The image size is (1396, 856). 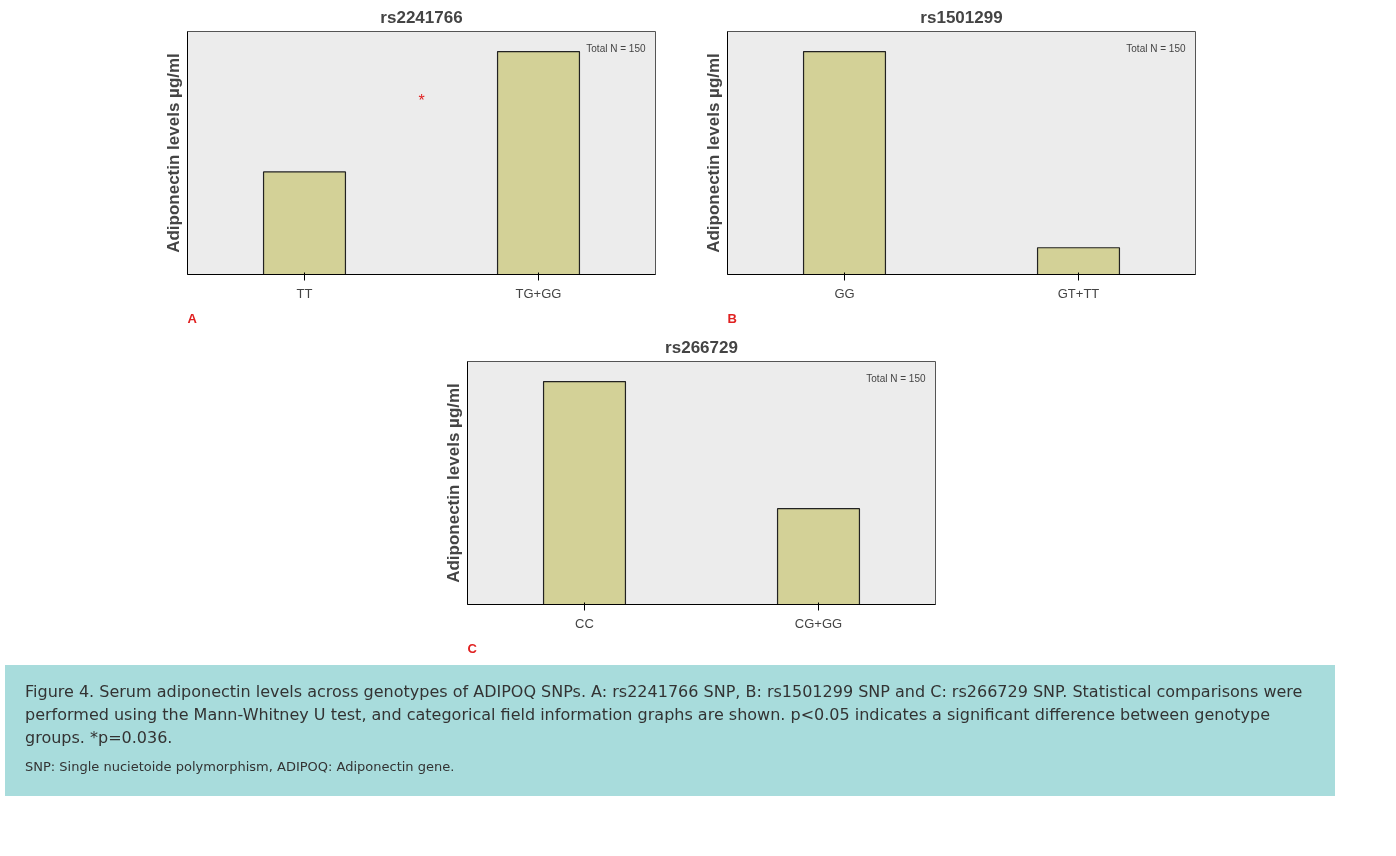 What do you see at coordinates (584, 623) in the screenshot?
I see `x-tick-label: CC` at bounding box center [584, 623].